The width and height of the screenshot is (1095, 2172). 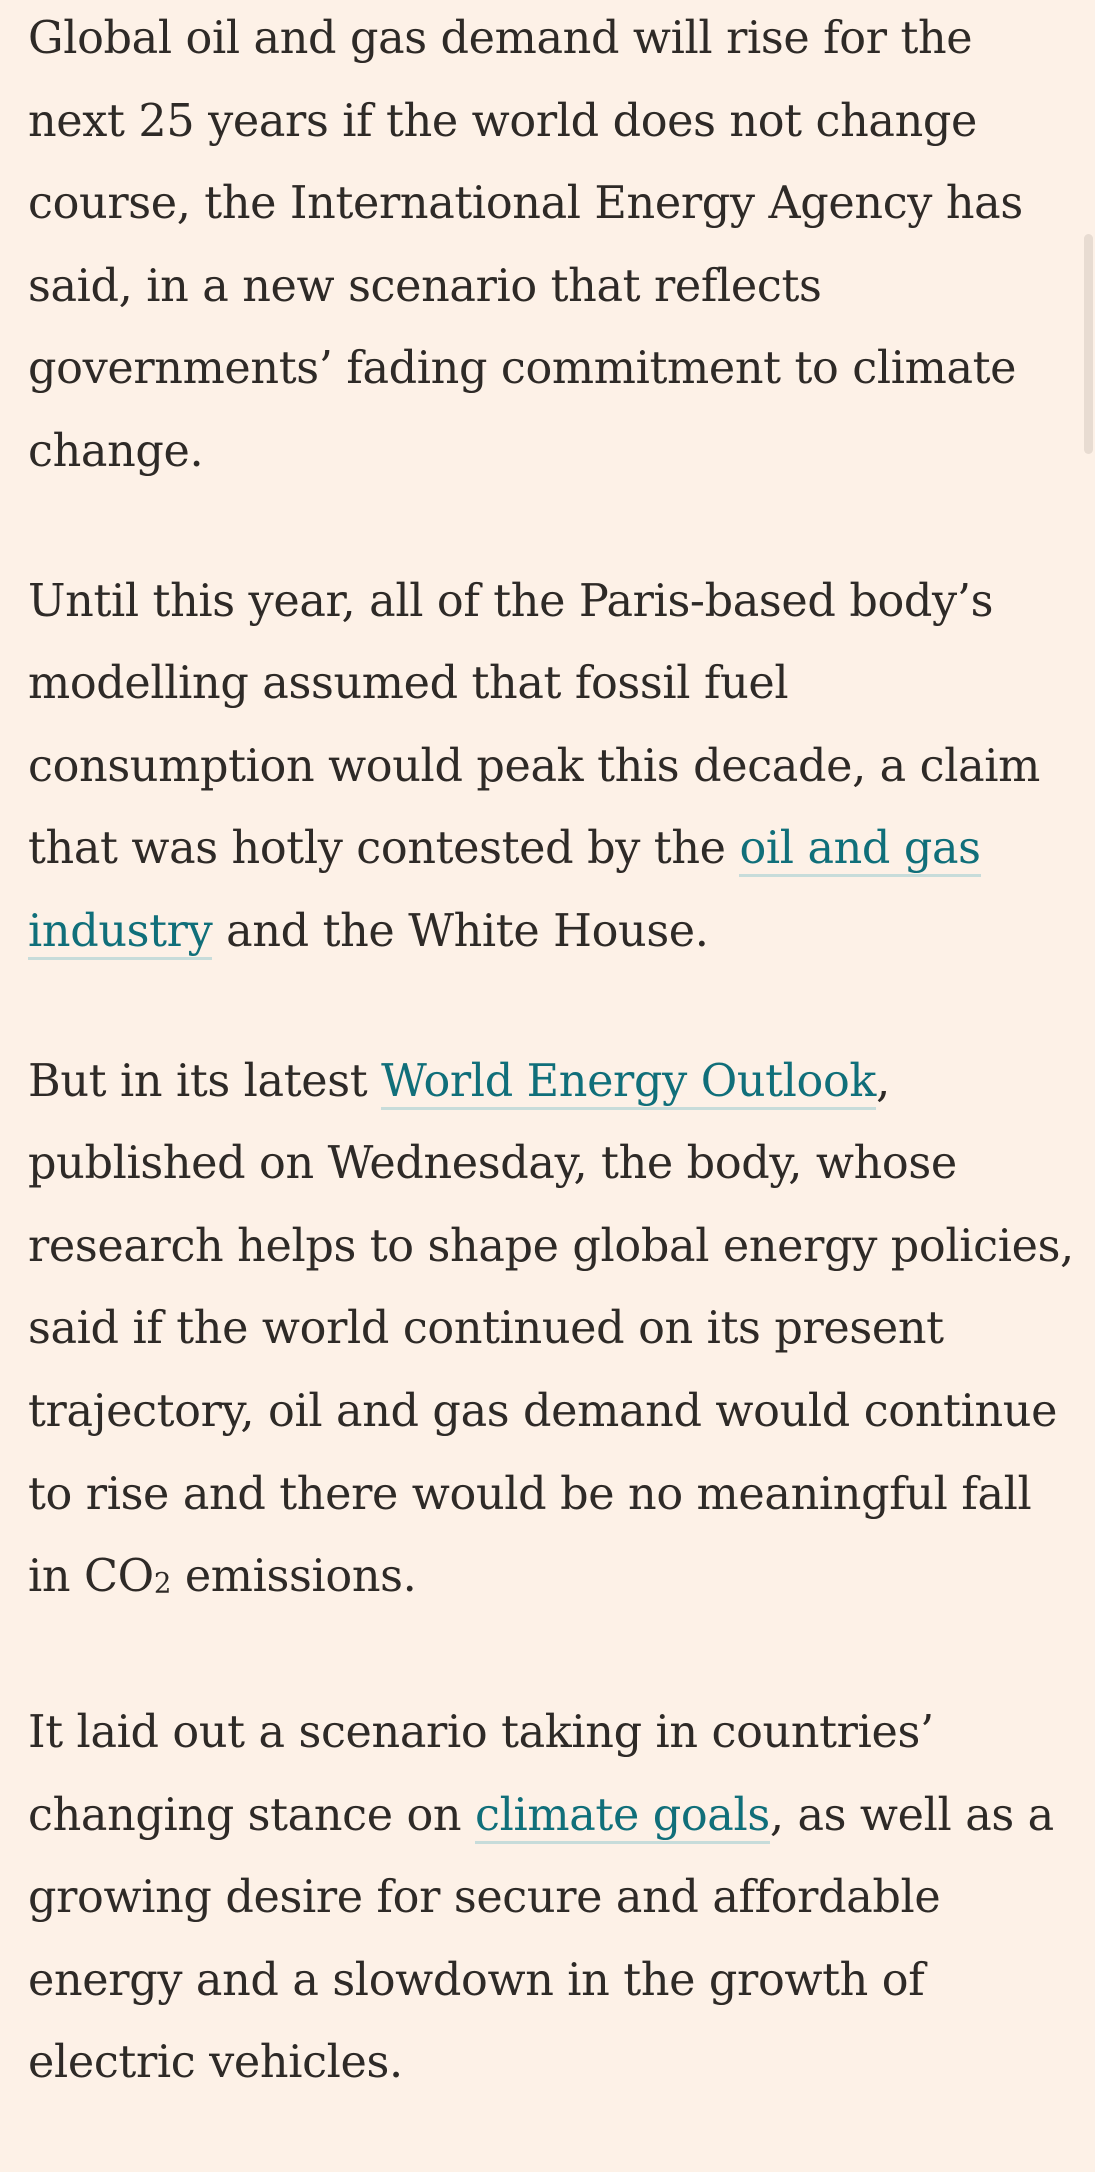 I want to click on scrollbar-thumb, so click(x=1088, y=344).